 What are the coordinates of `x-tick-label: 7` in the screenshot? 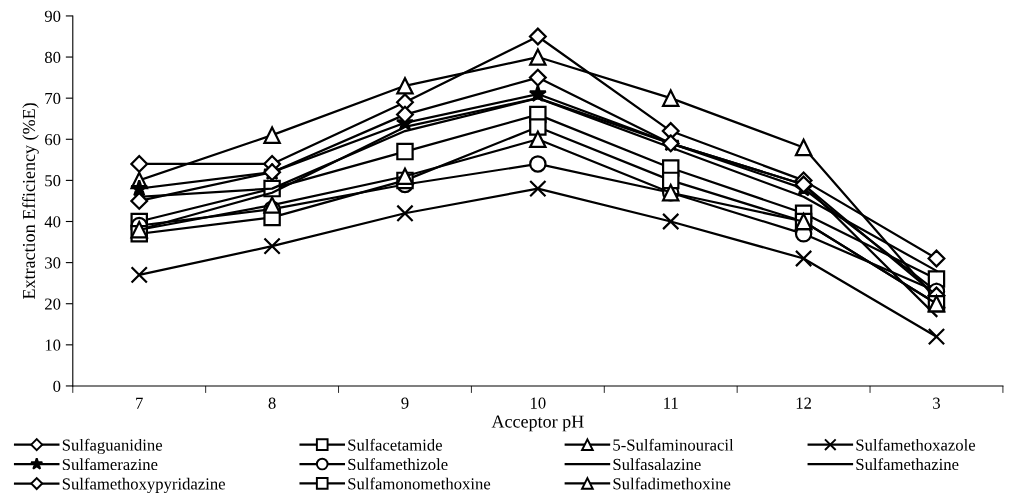 It's located at (139, 403).